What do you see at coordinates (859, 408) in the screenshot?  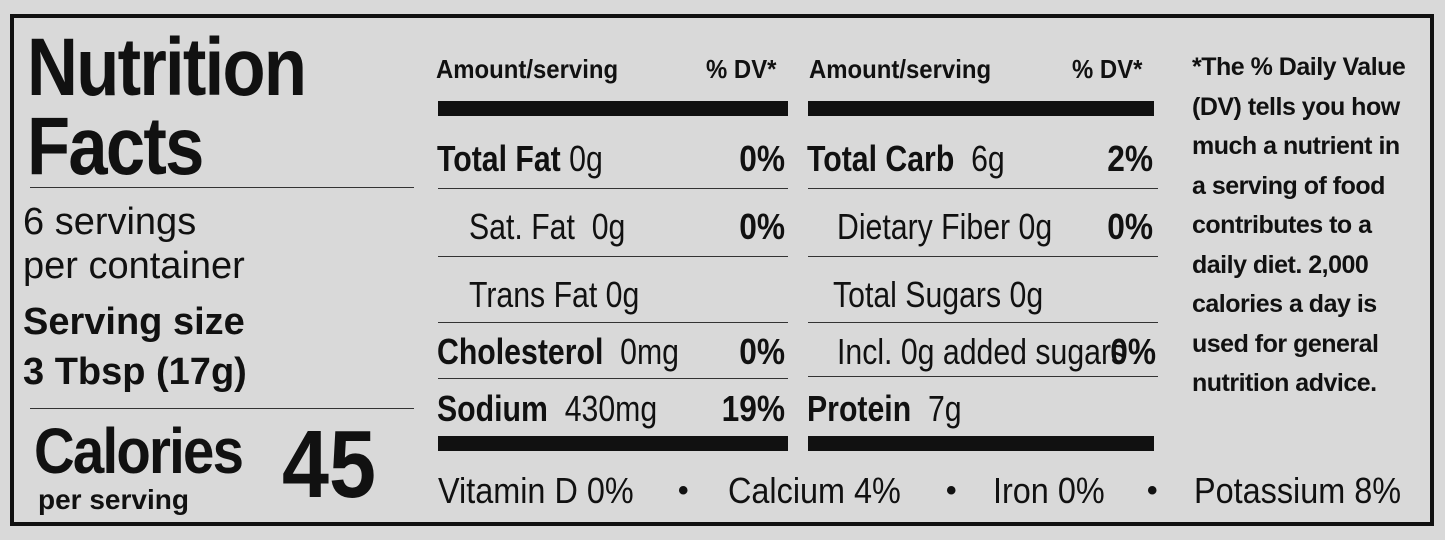 I see `nutrient-name: Protein` at bounding box center [859, 408].